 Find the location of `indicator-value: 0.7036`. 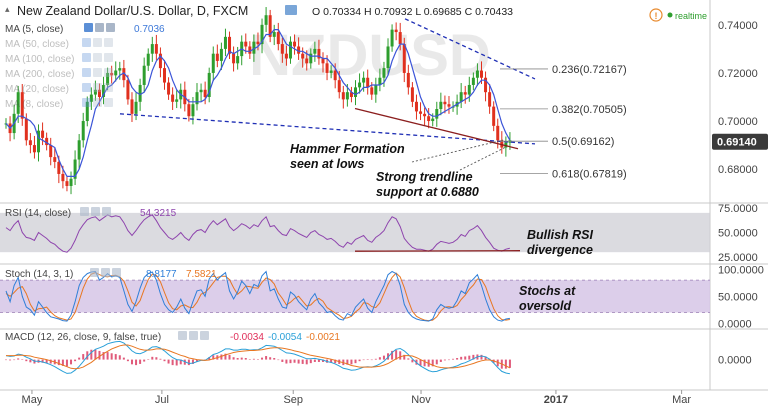

indicator-value: 0.7036 is located at coordinates (149, 29).